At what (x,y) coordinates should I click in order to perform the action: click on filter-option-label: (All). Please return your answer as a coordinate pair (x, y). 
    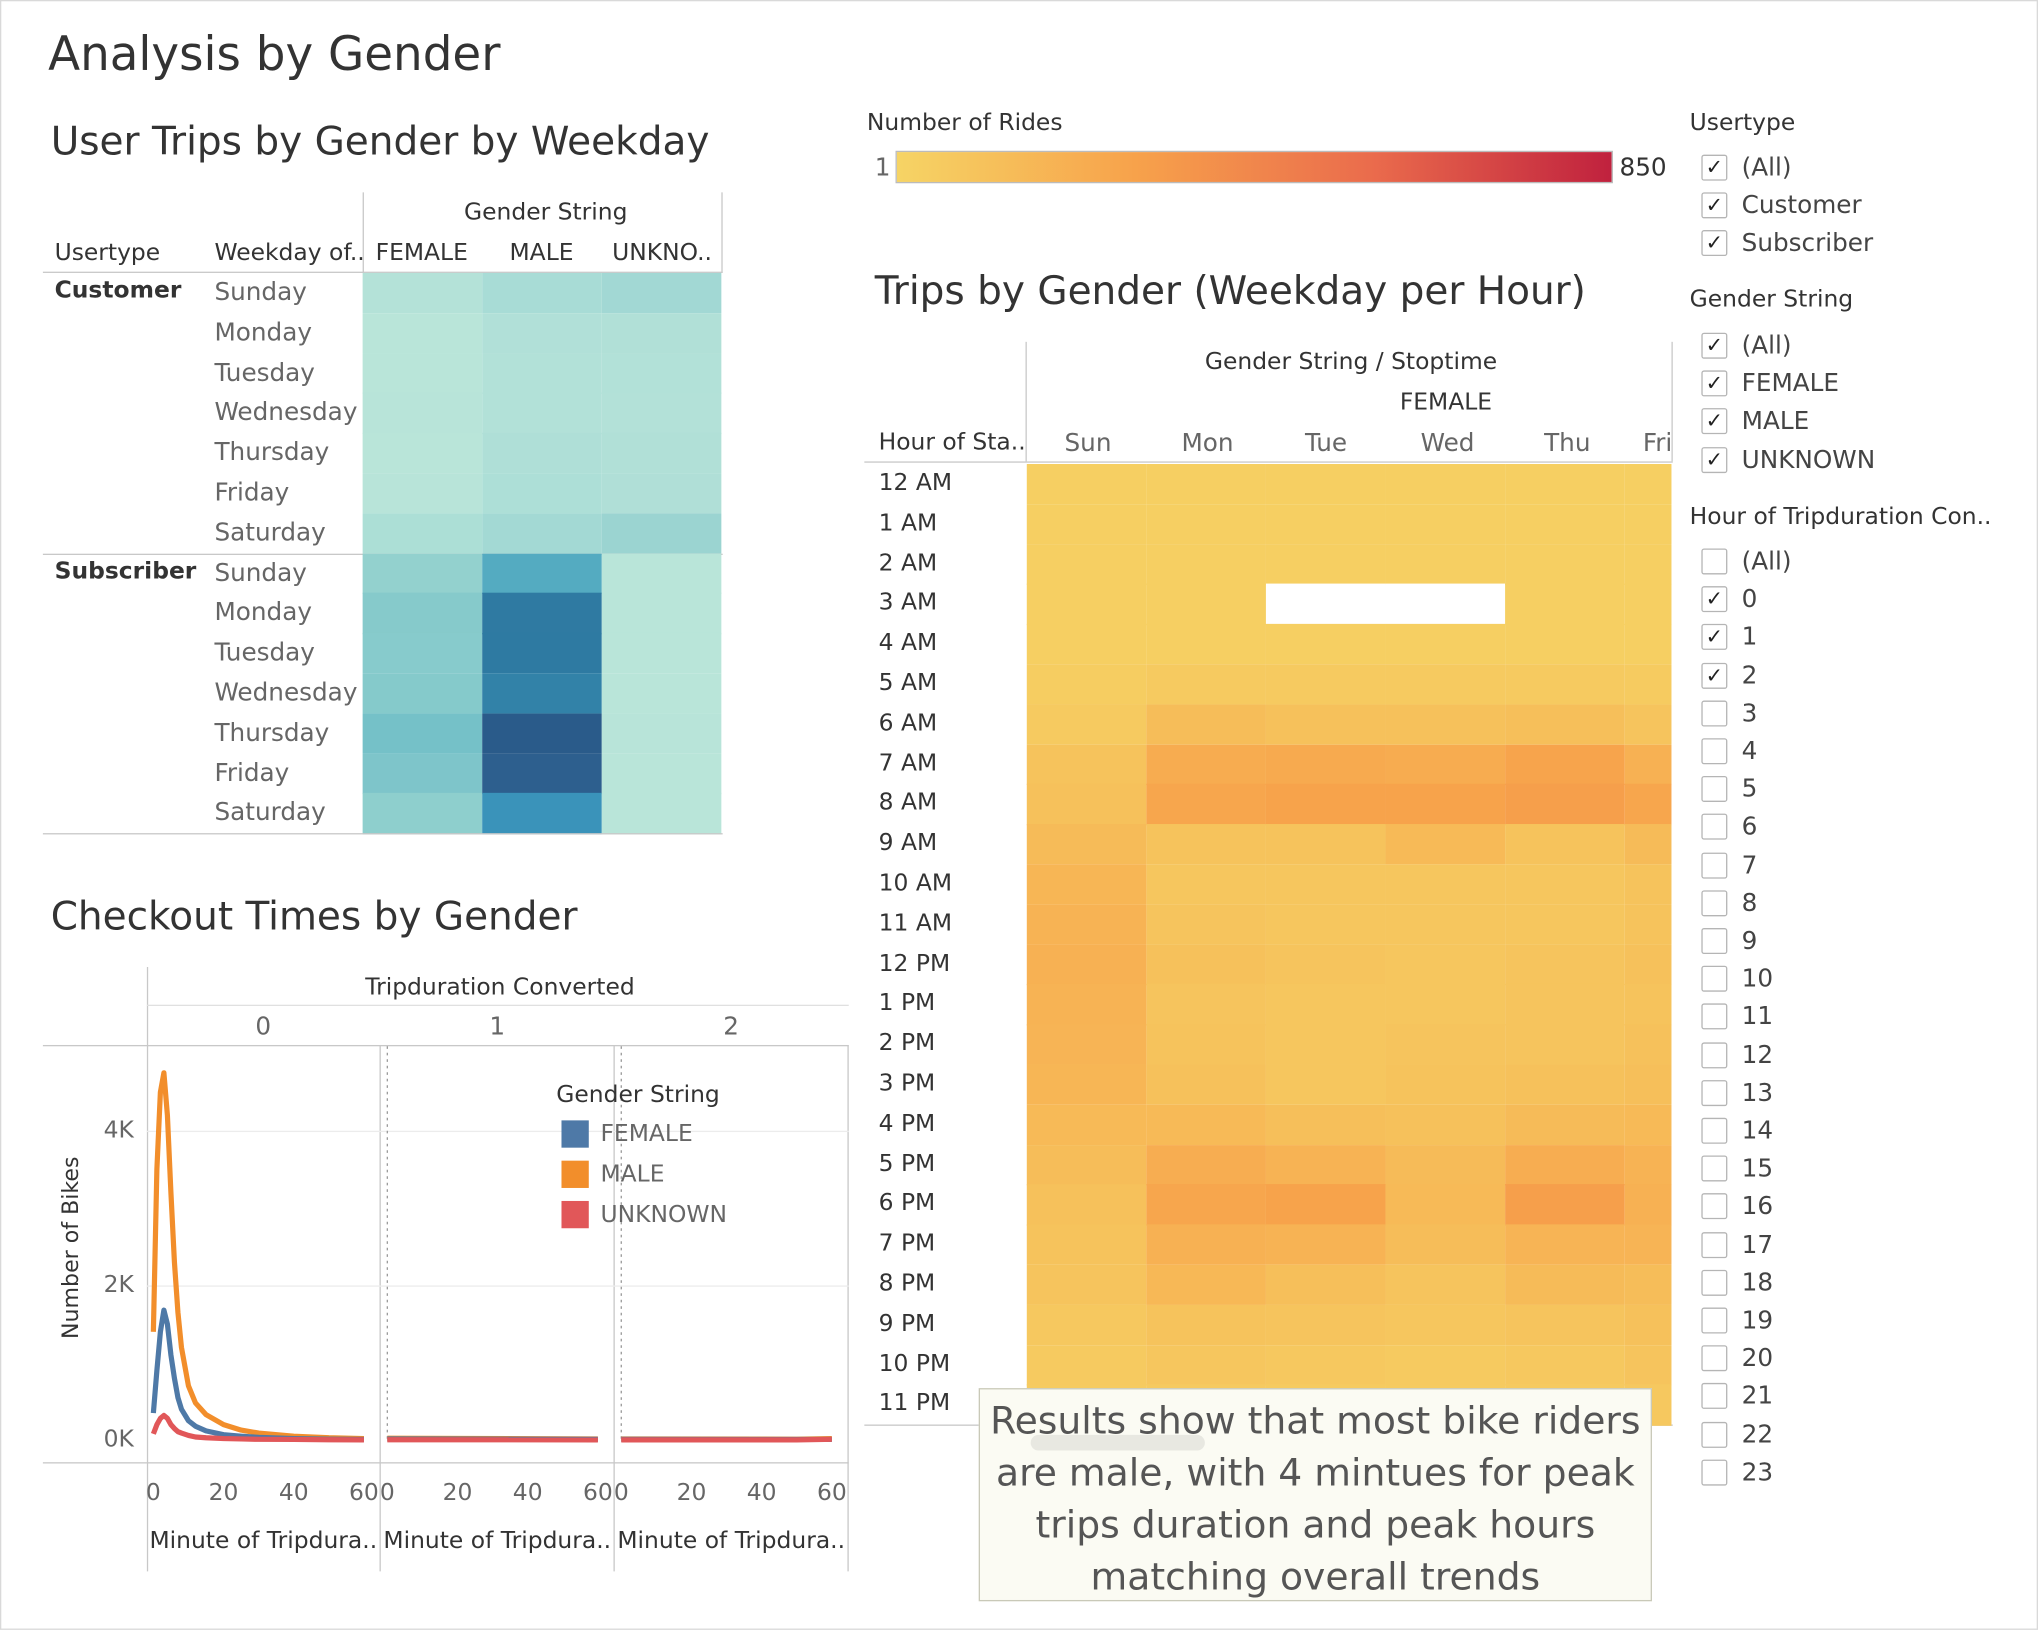
    Looking at the image, I should click on (1766, 561).